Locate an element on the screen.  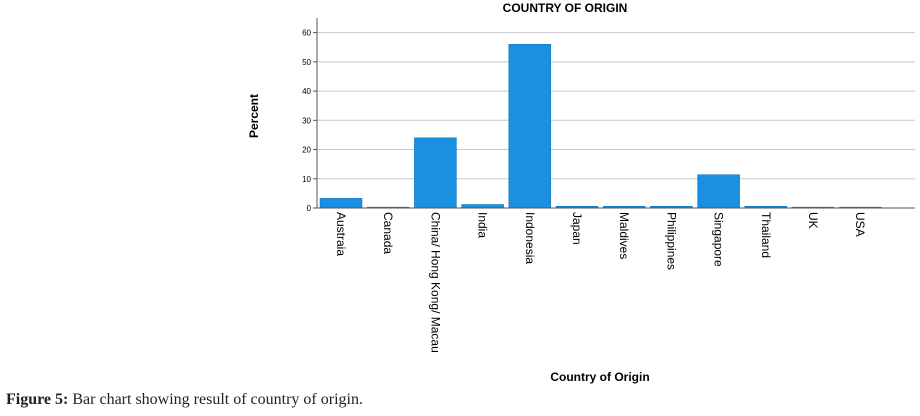
y-tick-label: 50 is located at coordinates (306, 62).